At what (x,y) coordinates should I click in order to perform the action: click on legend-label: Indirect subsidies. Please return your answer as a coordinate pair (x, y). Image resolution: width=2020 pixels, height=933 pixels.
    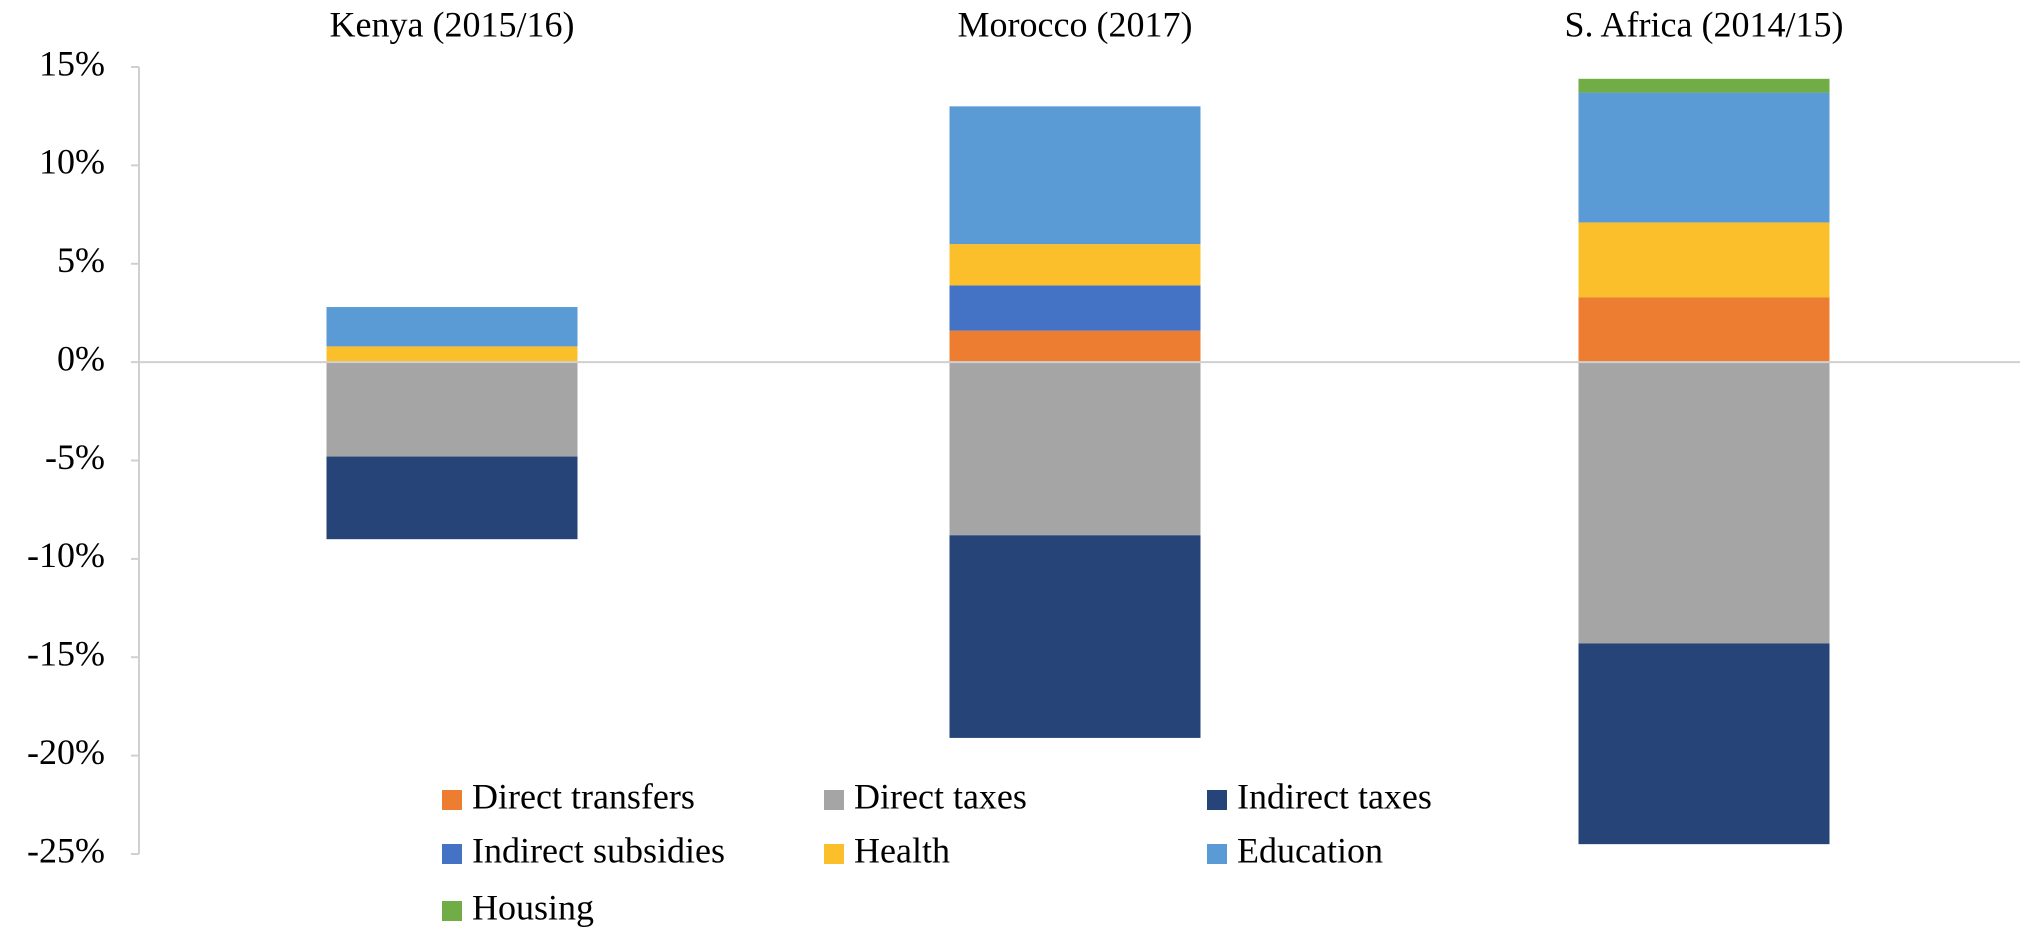
    Looking at the image, I should click on (598, 850).